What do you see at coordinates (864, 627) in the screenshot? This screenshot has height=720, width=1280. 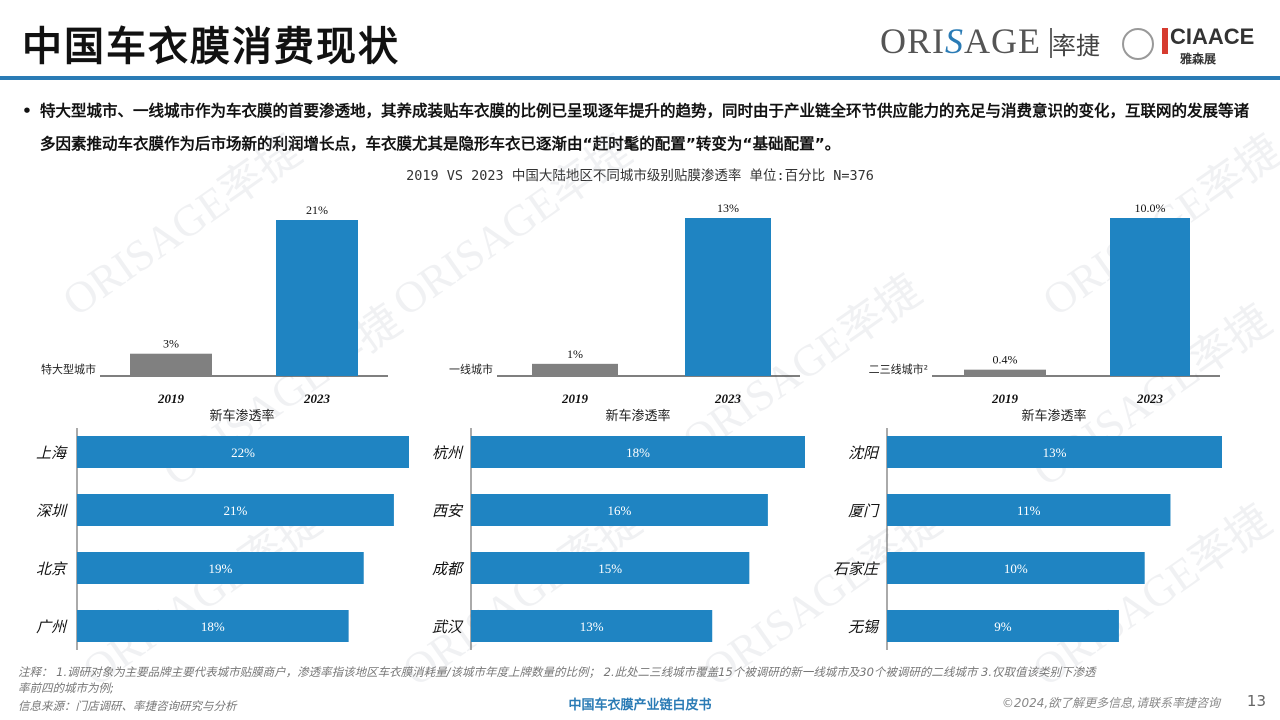 I see `city-label: 无锡` at bounding box center [864, 627].